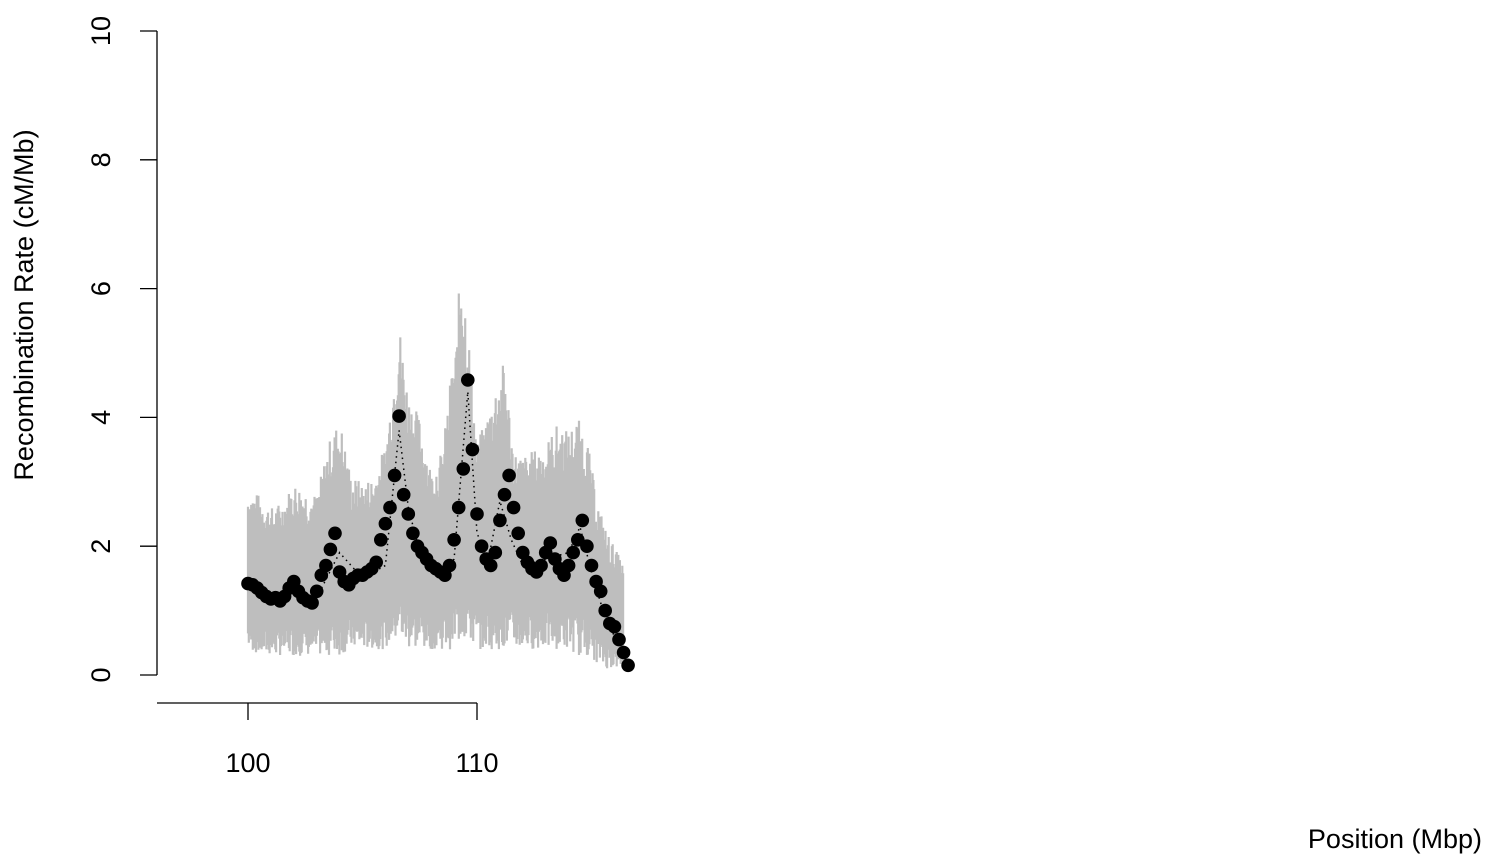  I want to click on x-tick-label: 100, so click(247, 763).